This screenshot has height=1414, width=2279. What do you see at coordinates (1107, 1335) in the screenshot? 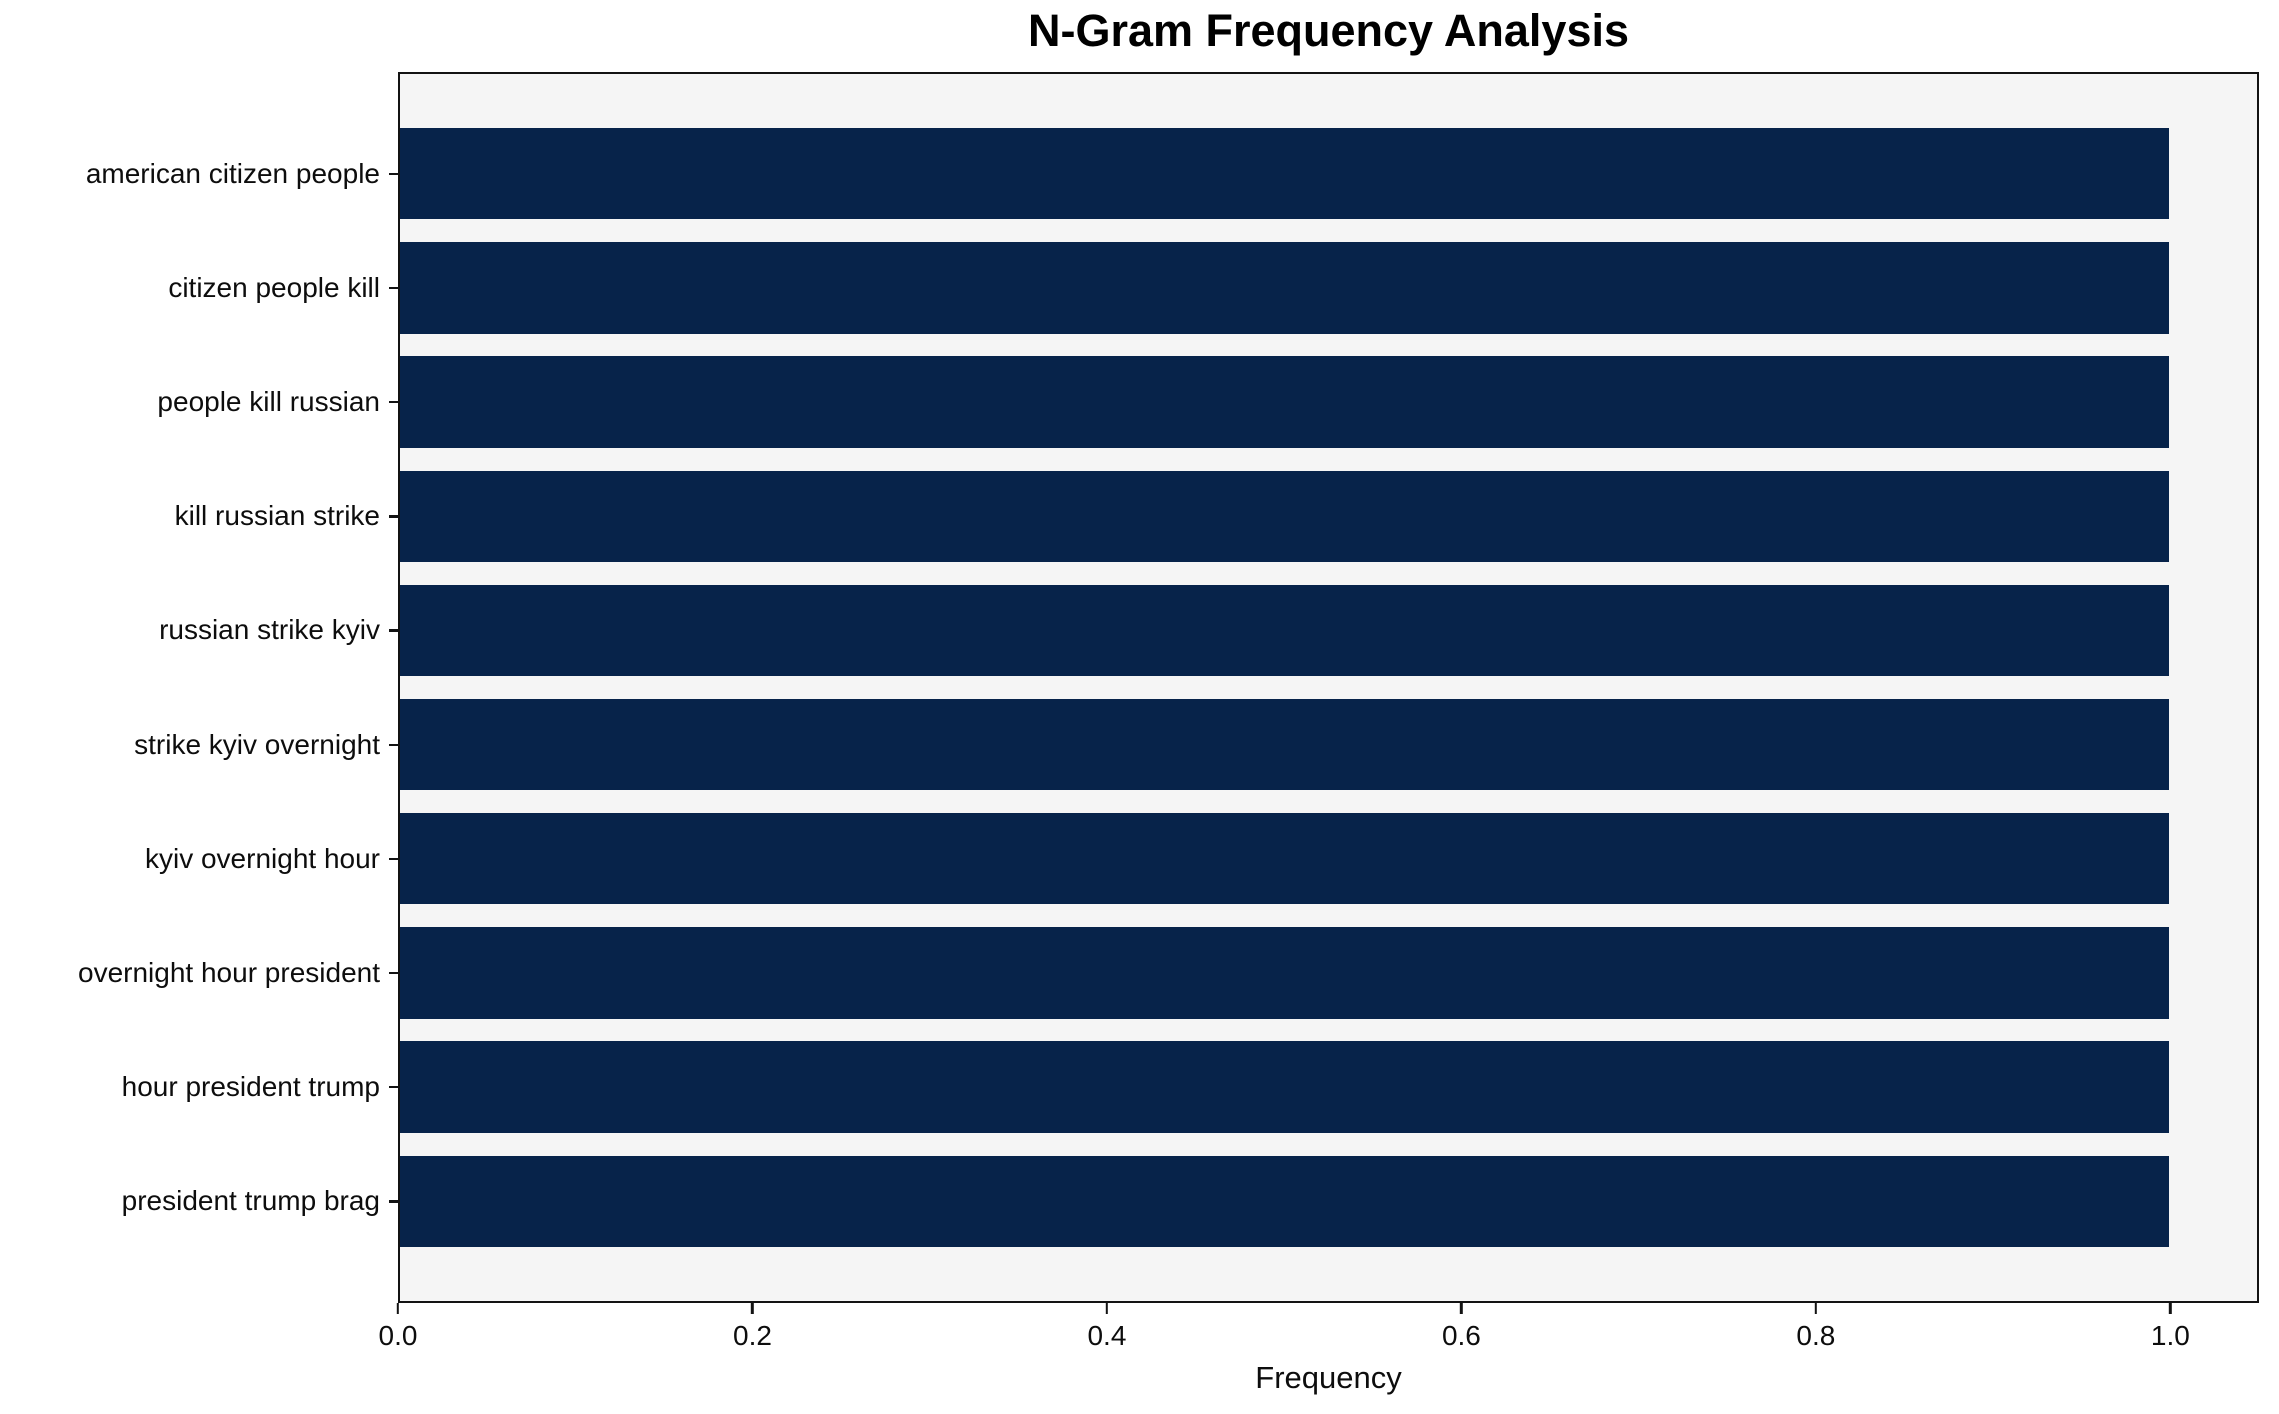
I see `x-tick-label: 0.4` at bounding box center [1107, 1335].